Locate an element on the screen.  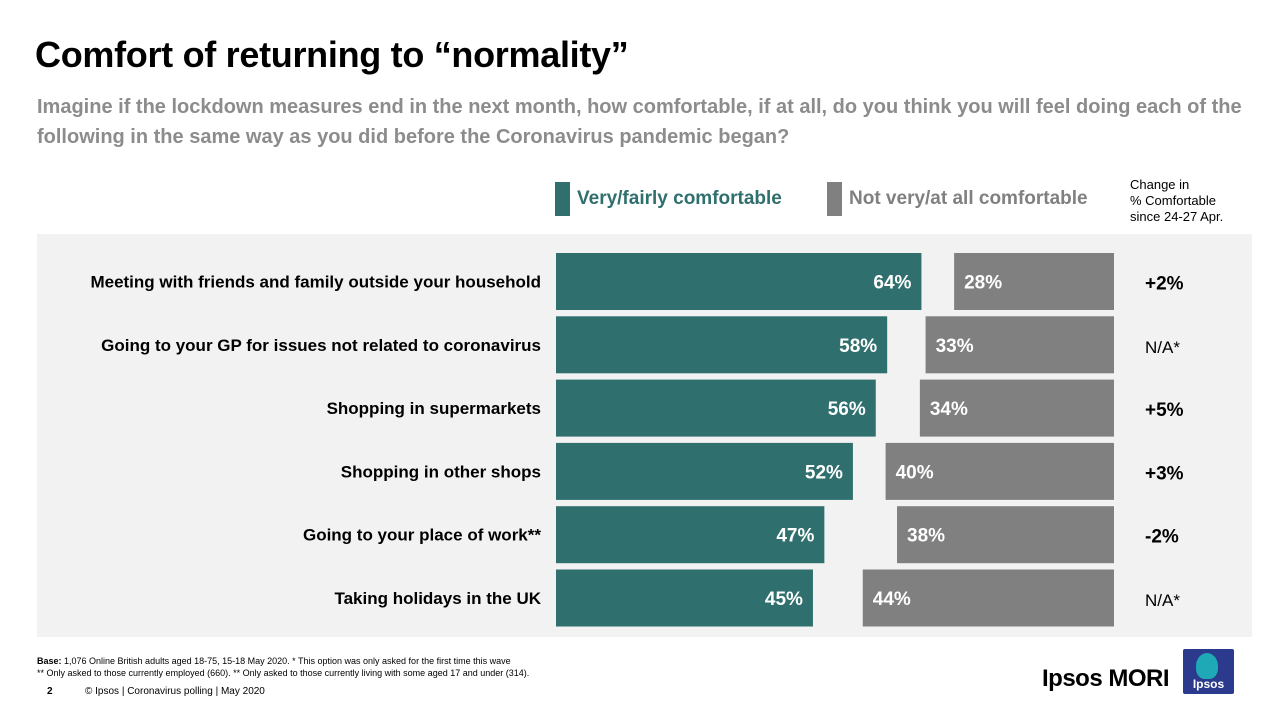
category-label: Going to your place of work** is located at coordinates (422, 535).